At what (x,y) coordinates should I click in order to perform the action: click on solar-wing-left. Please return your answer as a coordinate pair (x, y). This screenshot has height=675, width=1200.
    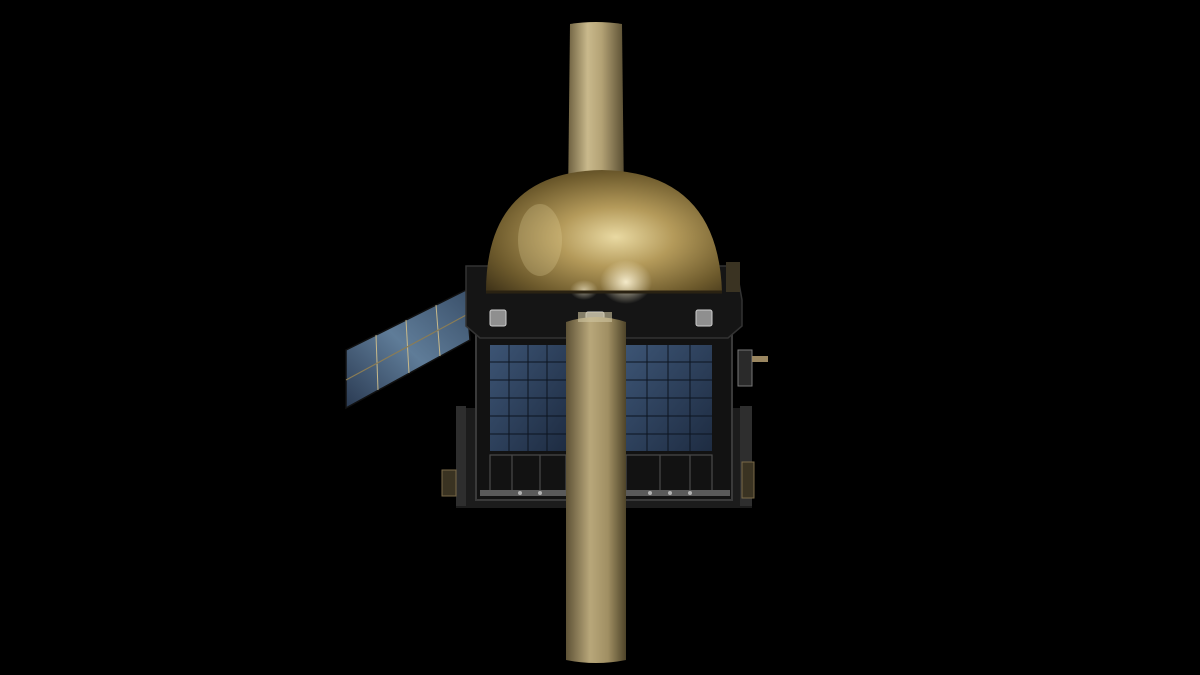
    Looking at the image, I should click on (408, 349).